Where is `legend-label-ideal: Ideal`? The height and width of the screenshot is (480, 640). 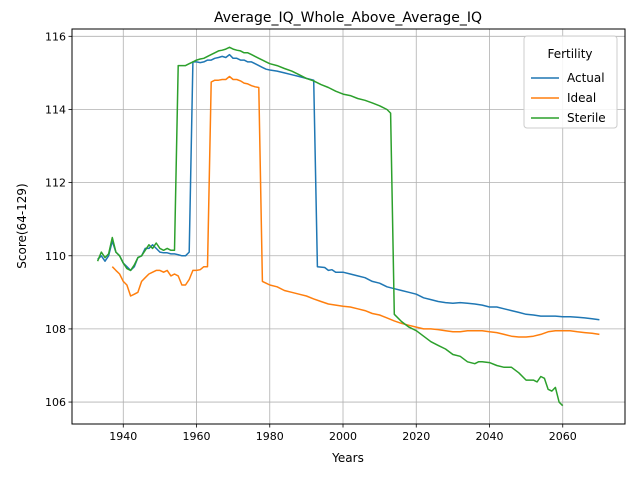
legend-label-ideal: Ideal is located at coordinates (581, 98).